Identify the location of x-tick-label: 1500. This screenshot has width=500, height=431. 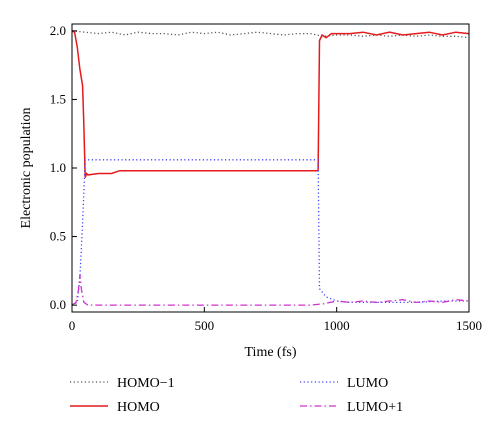
(469, 325).